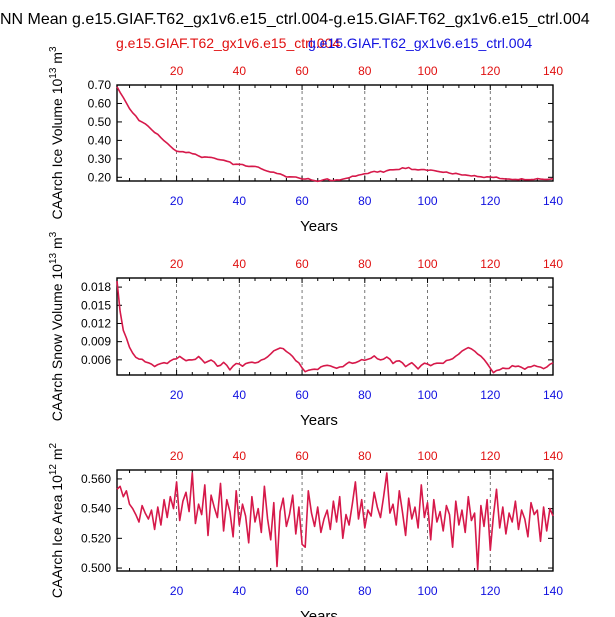  What do you see at coordinates (100, 85) in the screenshot?
I see `y-tick-label: 0.70` at bounding box center [100, 85].